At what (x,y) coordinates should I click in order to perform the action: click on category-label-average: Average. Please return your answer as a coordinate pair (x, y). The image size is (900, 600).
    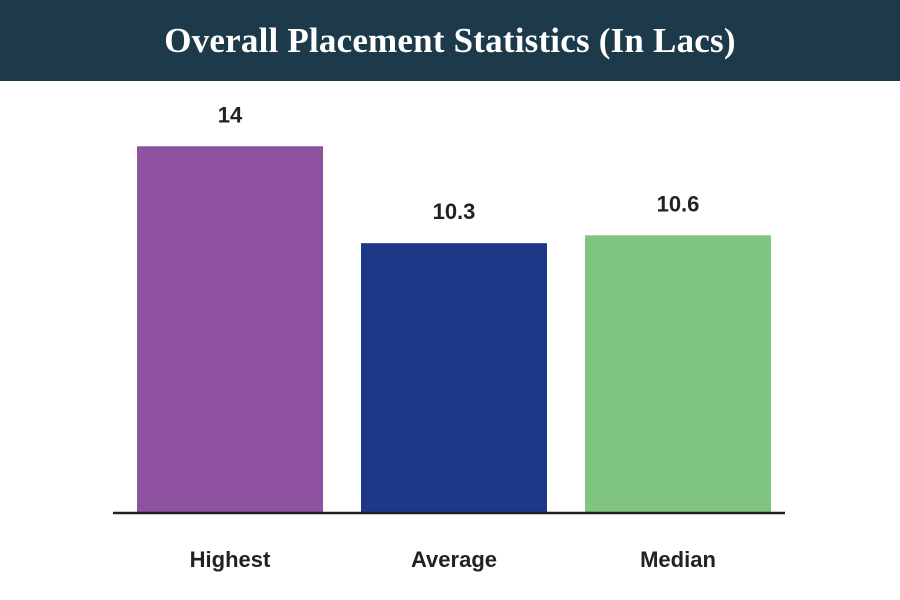
    Looking at the image, I should click on (454, 559).